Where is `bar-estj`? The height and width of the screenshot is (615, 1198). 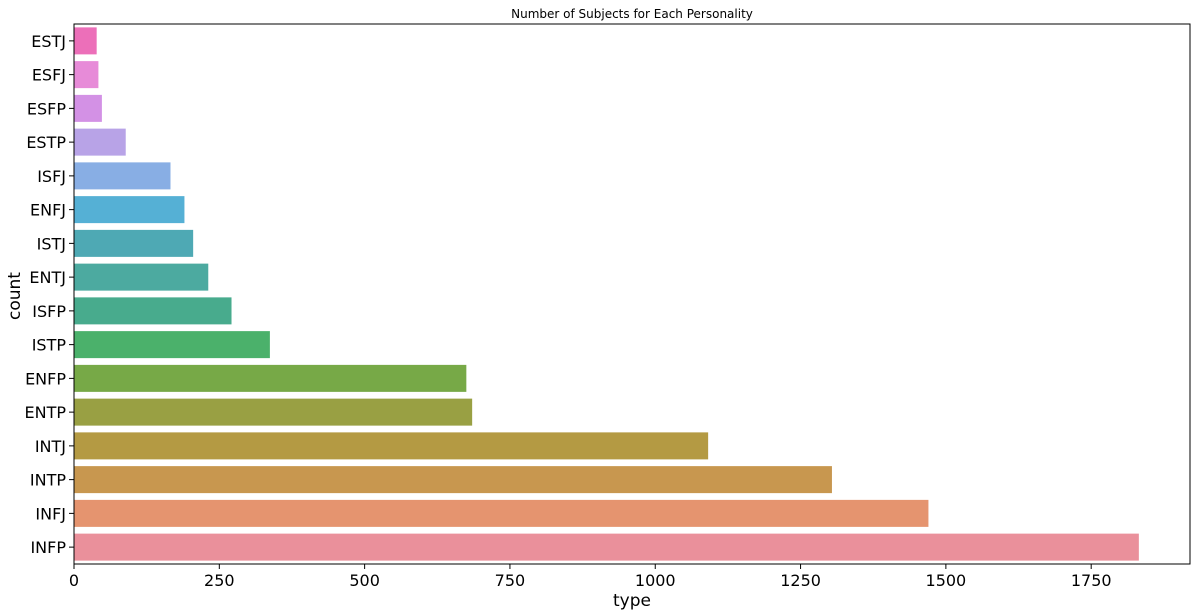 bar-estj is located at coordinates (85, 41).